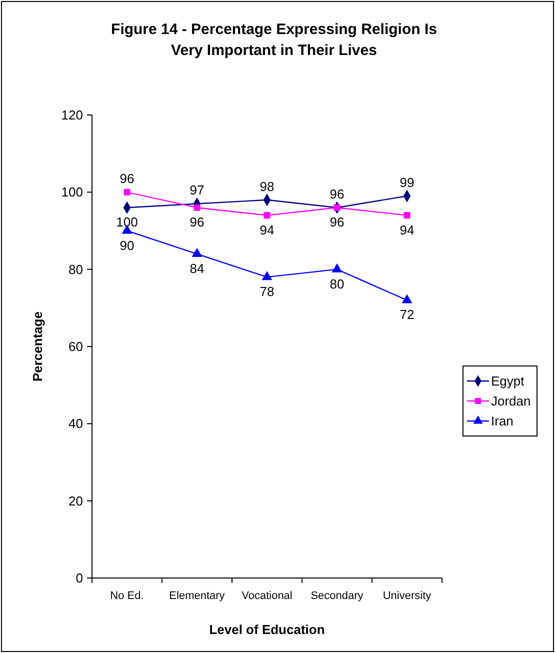 This screenshot has height=653, width=556. What do you see at coordinates (407, 182) in the screenshot?
I see `data-label: 99` at bounding box center [407, 182].